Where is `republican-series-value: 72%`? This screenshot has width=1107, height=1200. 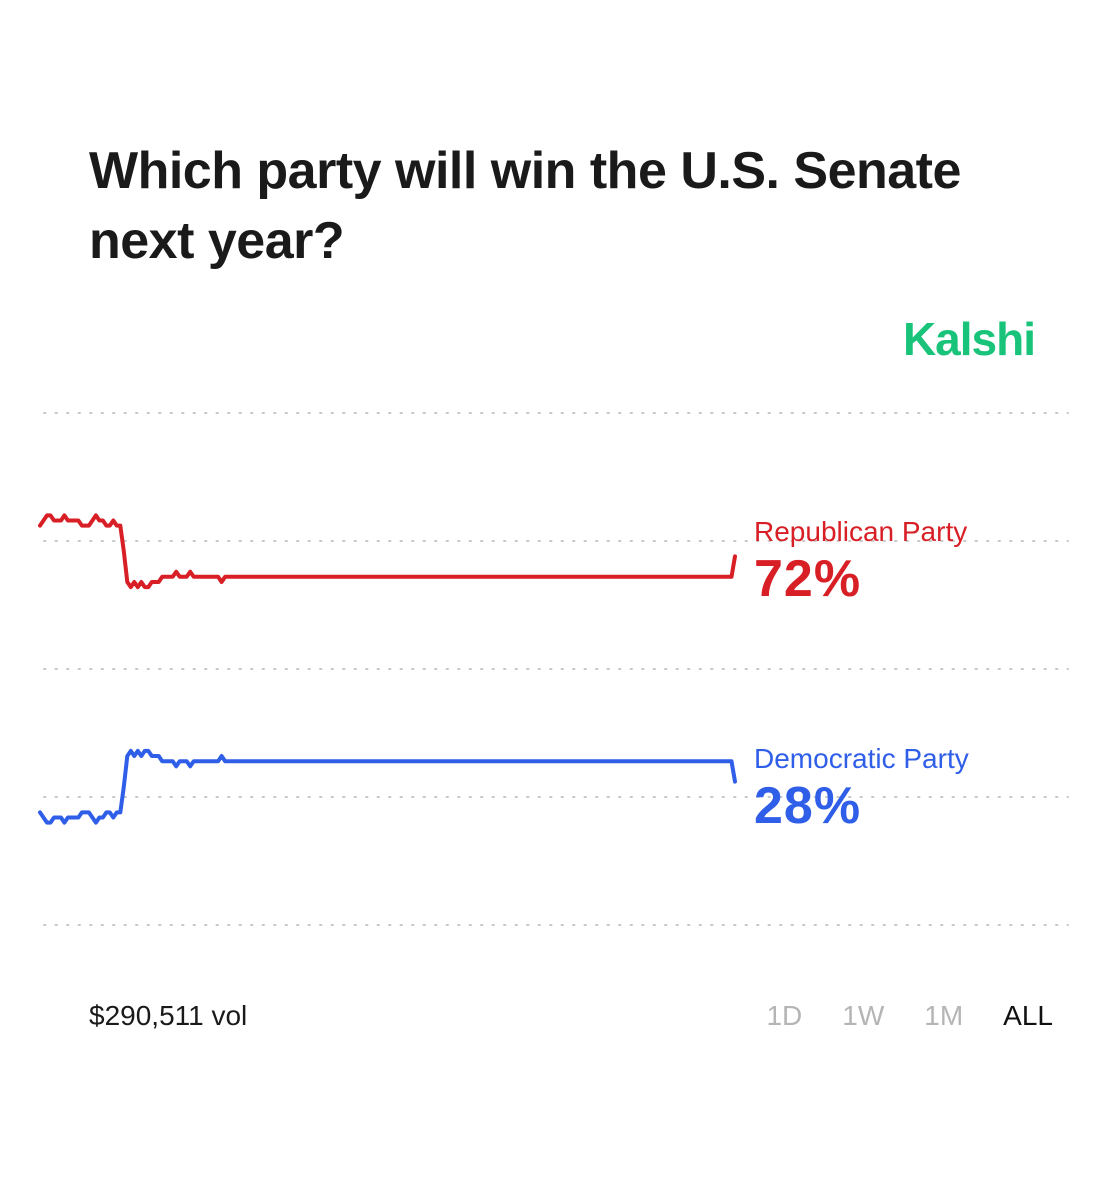 republican-series-value: 72% is located at coordinates (808, 579).